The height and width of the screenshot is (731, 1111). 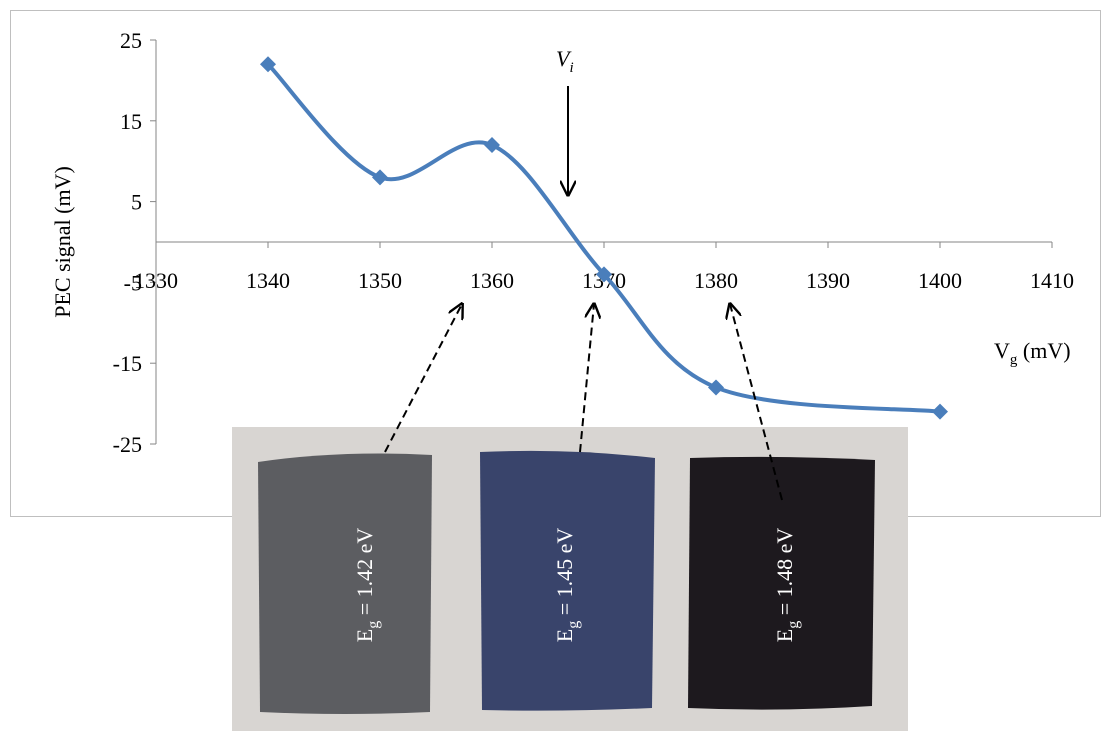 I want to click on x-axis-label-sub: g, so click(x=1014, y=360).